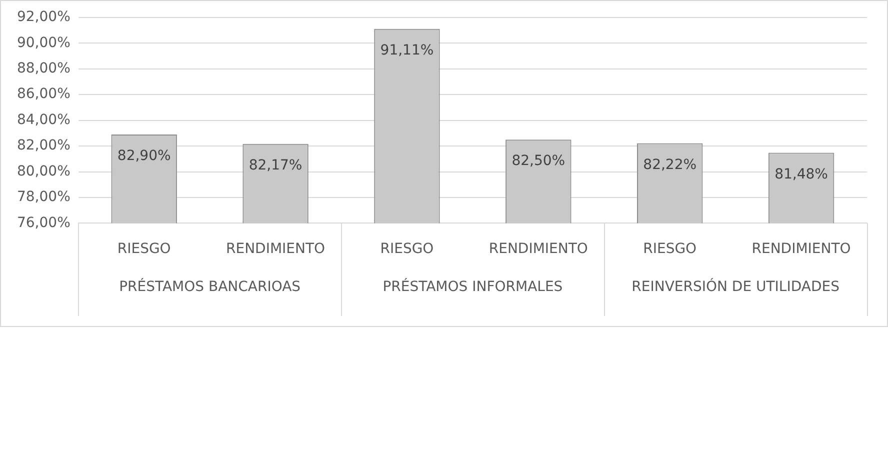 This screenshot has height=460, width=888. What do you see at coordinates (43, 146) in the screenshot?
I see `y-tick-label: 82,00%` at bounding box center [43, 146].